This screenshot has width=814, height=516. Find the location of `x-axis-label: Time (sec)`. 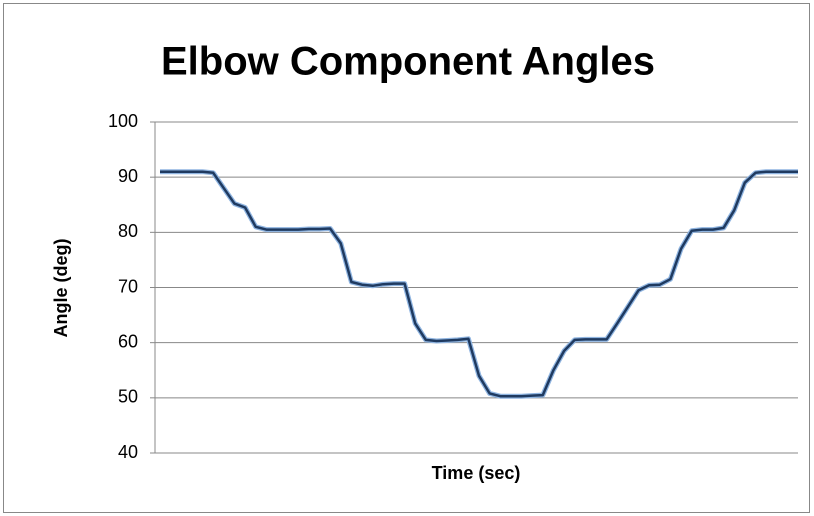

x-axis-label: Time (sec) is located at coordinates (476, 473).